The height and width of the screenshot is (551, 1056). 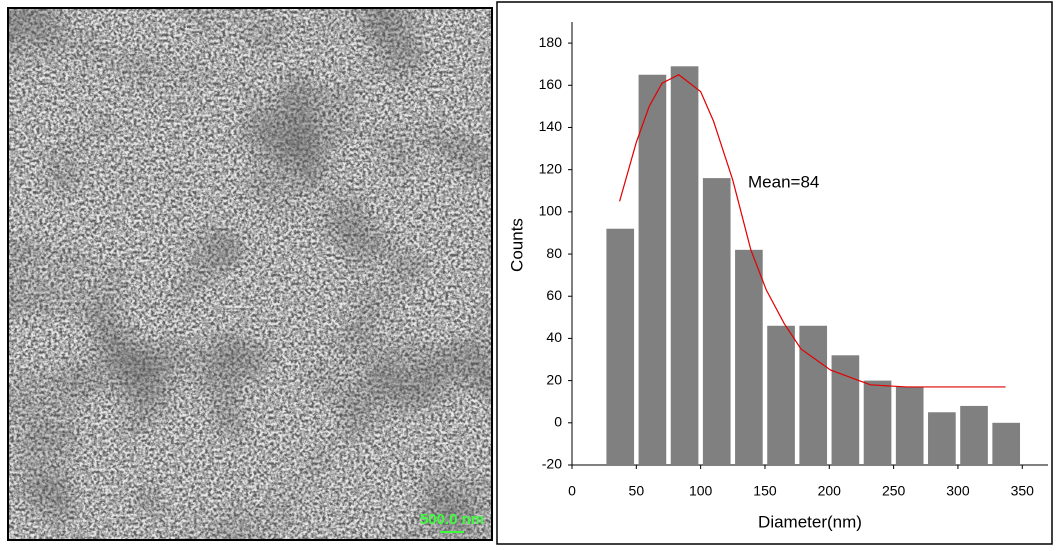 What do you see at coordinates (554, 253) in the screenshot?
I see `y-tick-label: 80` at bounding box center [554, 253].